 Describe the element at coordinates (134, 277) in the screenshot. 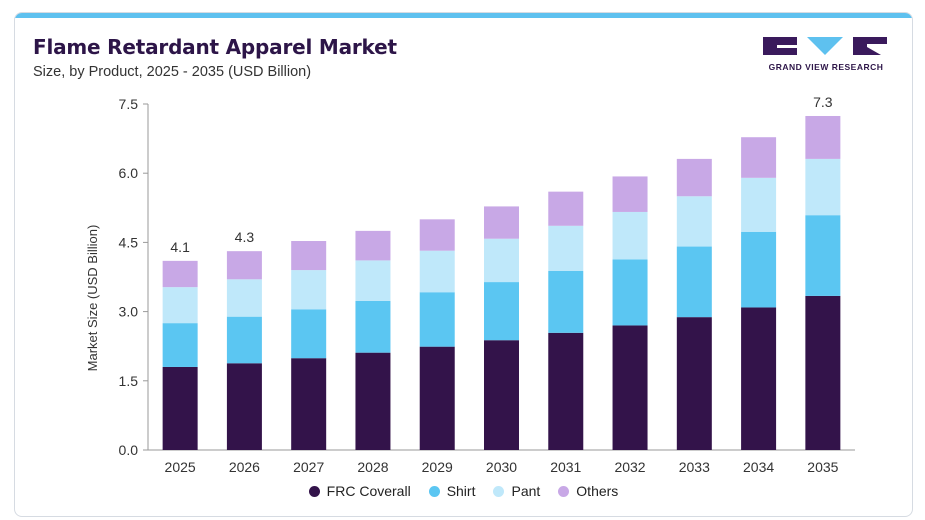

I see `y-axis: 0.0 1.5 3.0 4.5 6.0 7.5` at that location.